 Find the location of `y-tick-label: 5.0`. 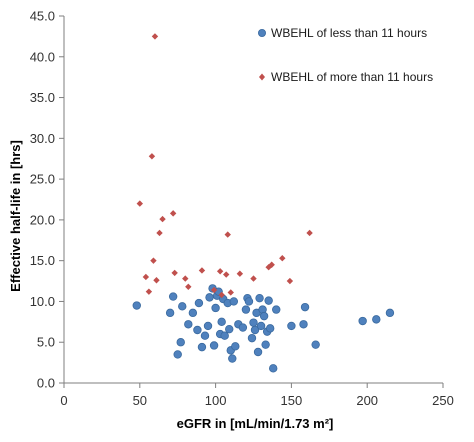

y-tick-label: 5.0 is located at coordinates (46, 342).